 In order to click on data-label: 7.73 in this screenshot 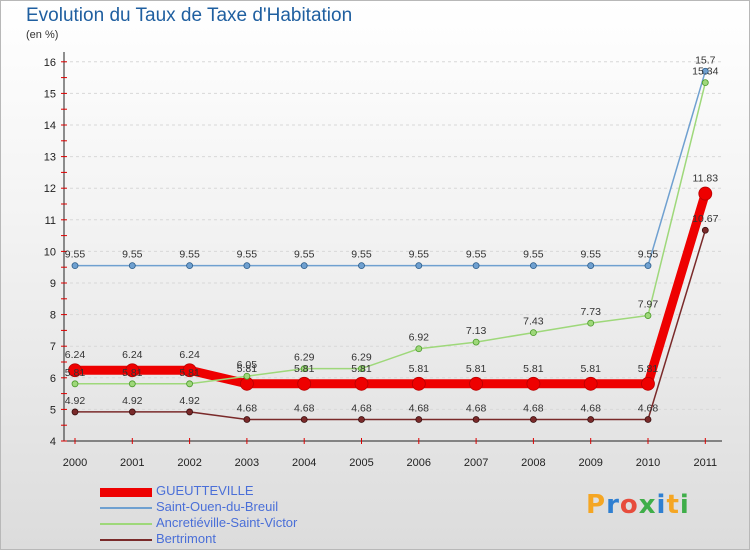, I will do `click(590, 312)`.